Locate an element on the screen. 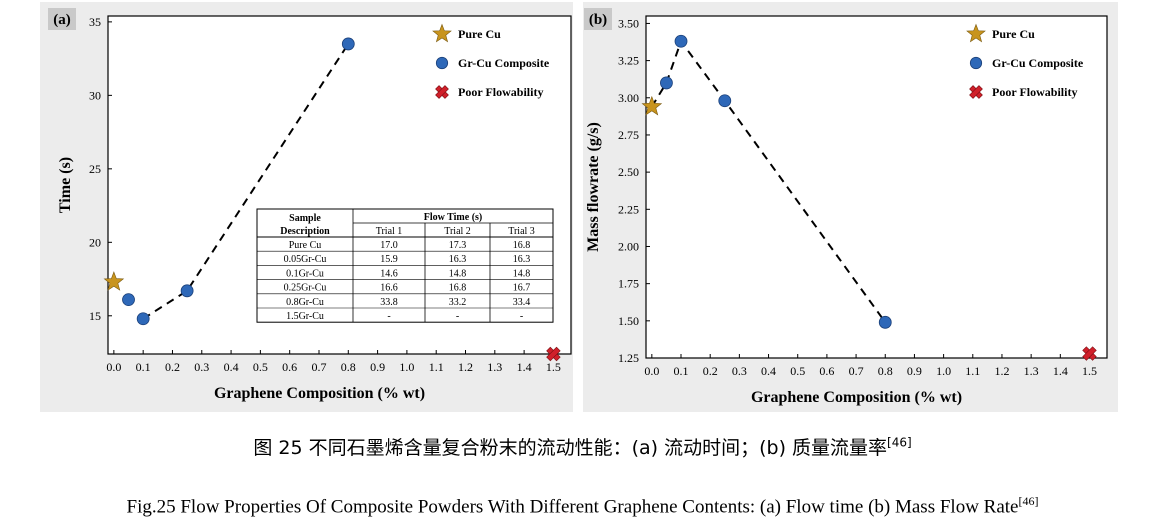 This screenshot has height=528, width=1165. chart-a-point-circle is located at coordinates (187, 291).